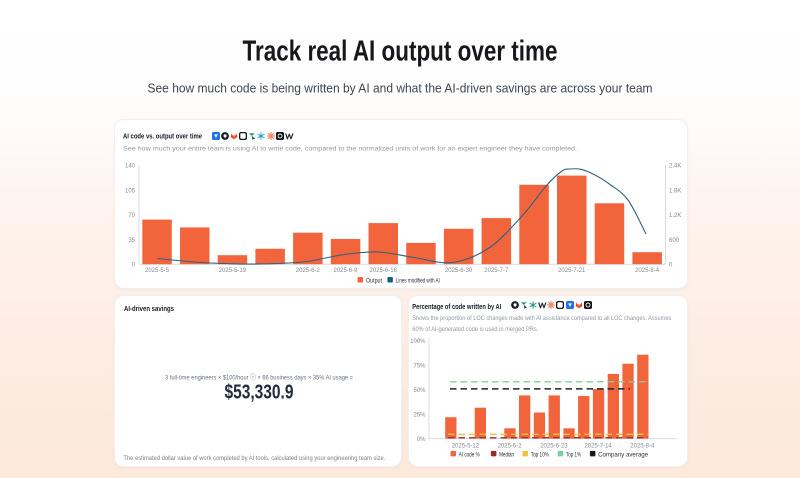  I want to click on svg-text: Median, so click(506, 454).